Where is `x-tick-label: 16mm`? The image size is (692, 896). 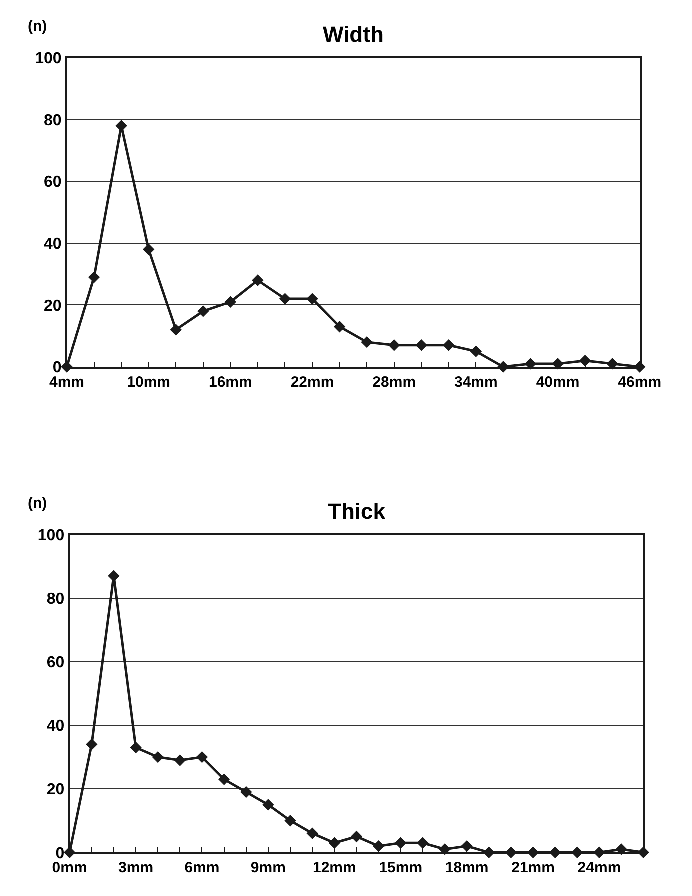 x-tick-label: 16mm is located at coordinates (230, 383).